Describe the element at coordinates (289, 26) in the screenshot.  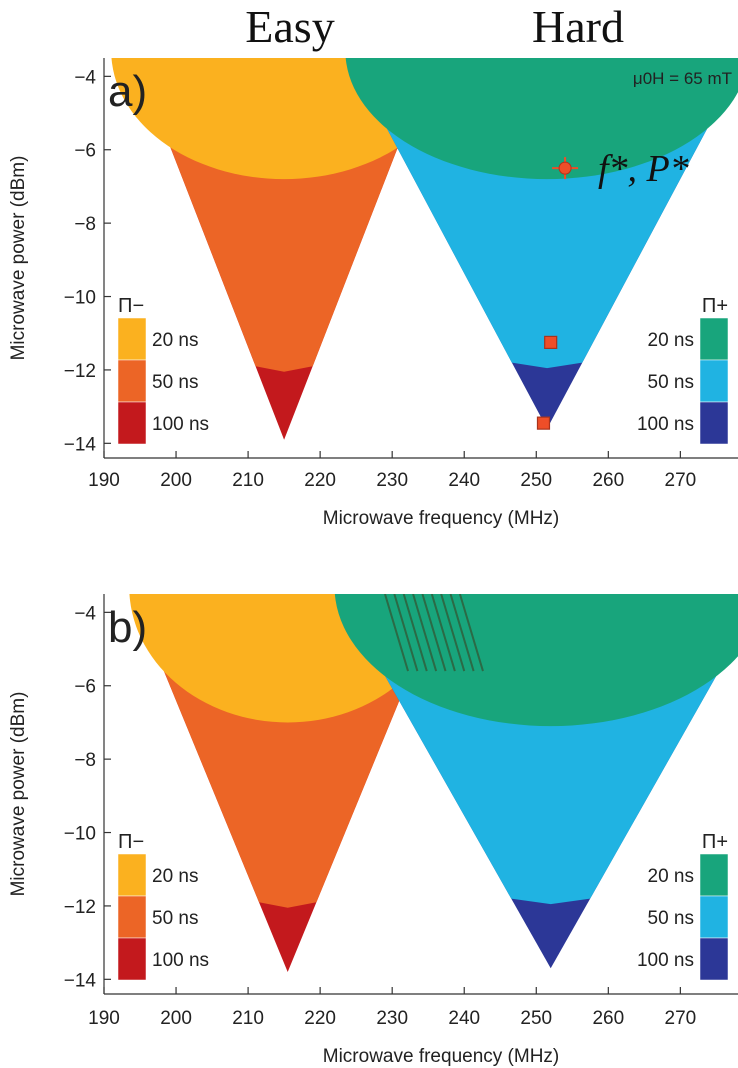
I see `header-easy: Easy` at that location.